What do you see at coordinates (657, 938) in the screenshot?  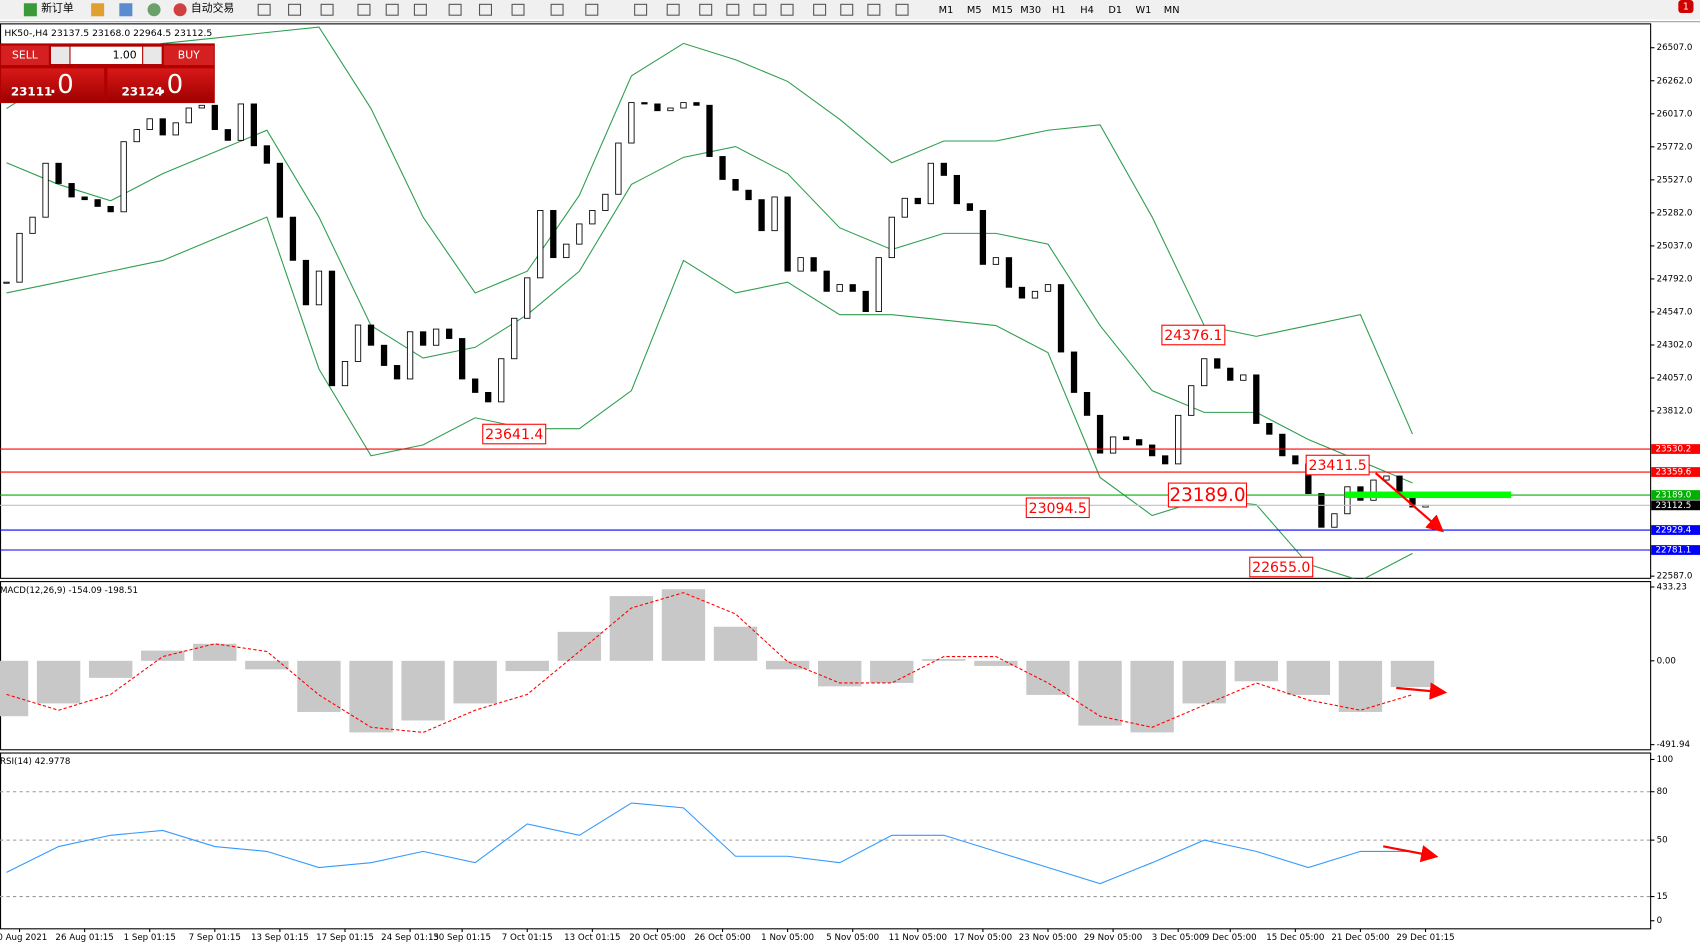 I see `x-tick-label: 20 Oct 05:00` at bounding box center [657, 938].